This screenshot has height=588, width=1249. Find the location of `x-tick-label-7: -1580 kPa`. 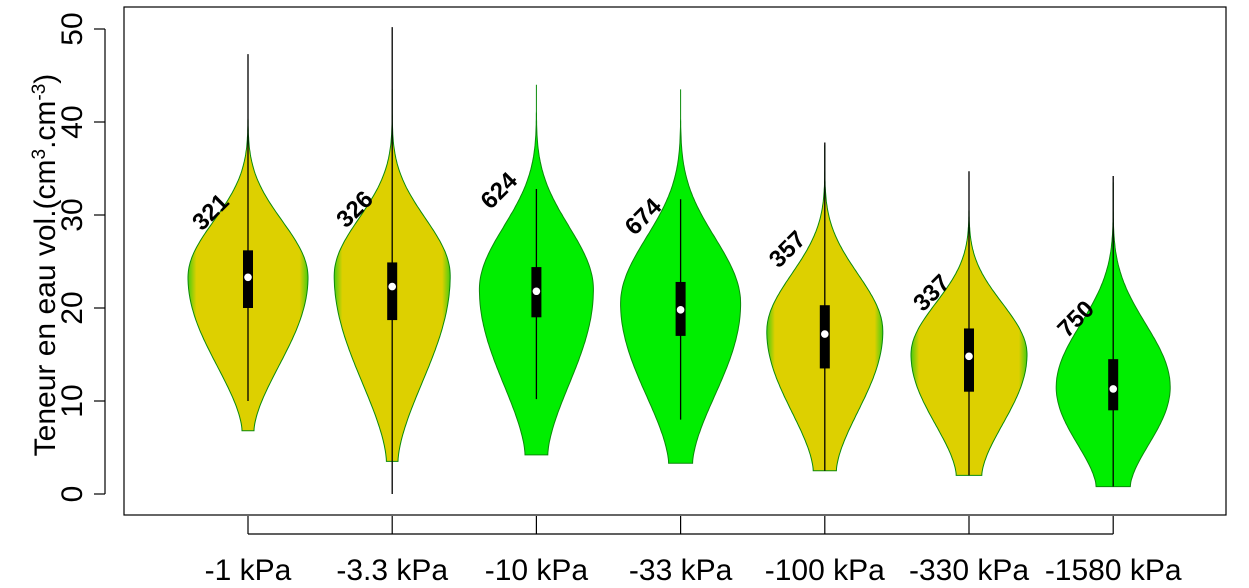

x-tick-label-7: -1580 kPa is located at coordinates (1113, 570).